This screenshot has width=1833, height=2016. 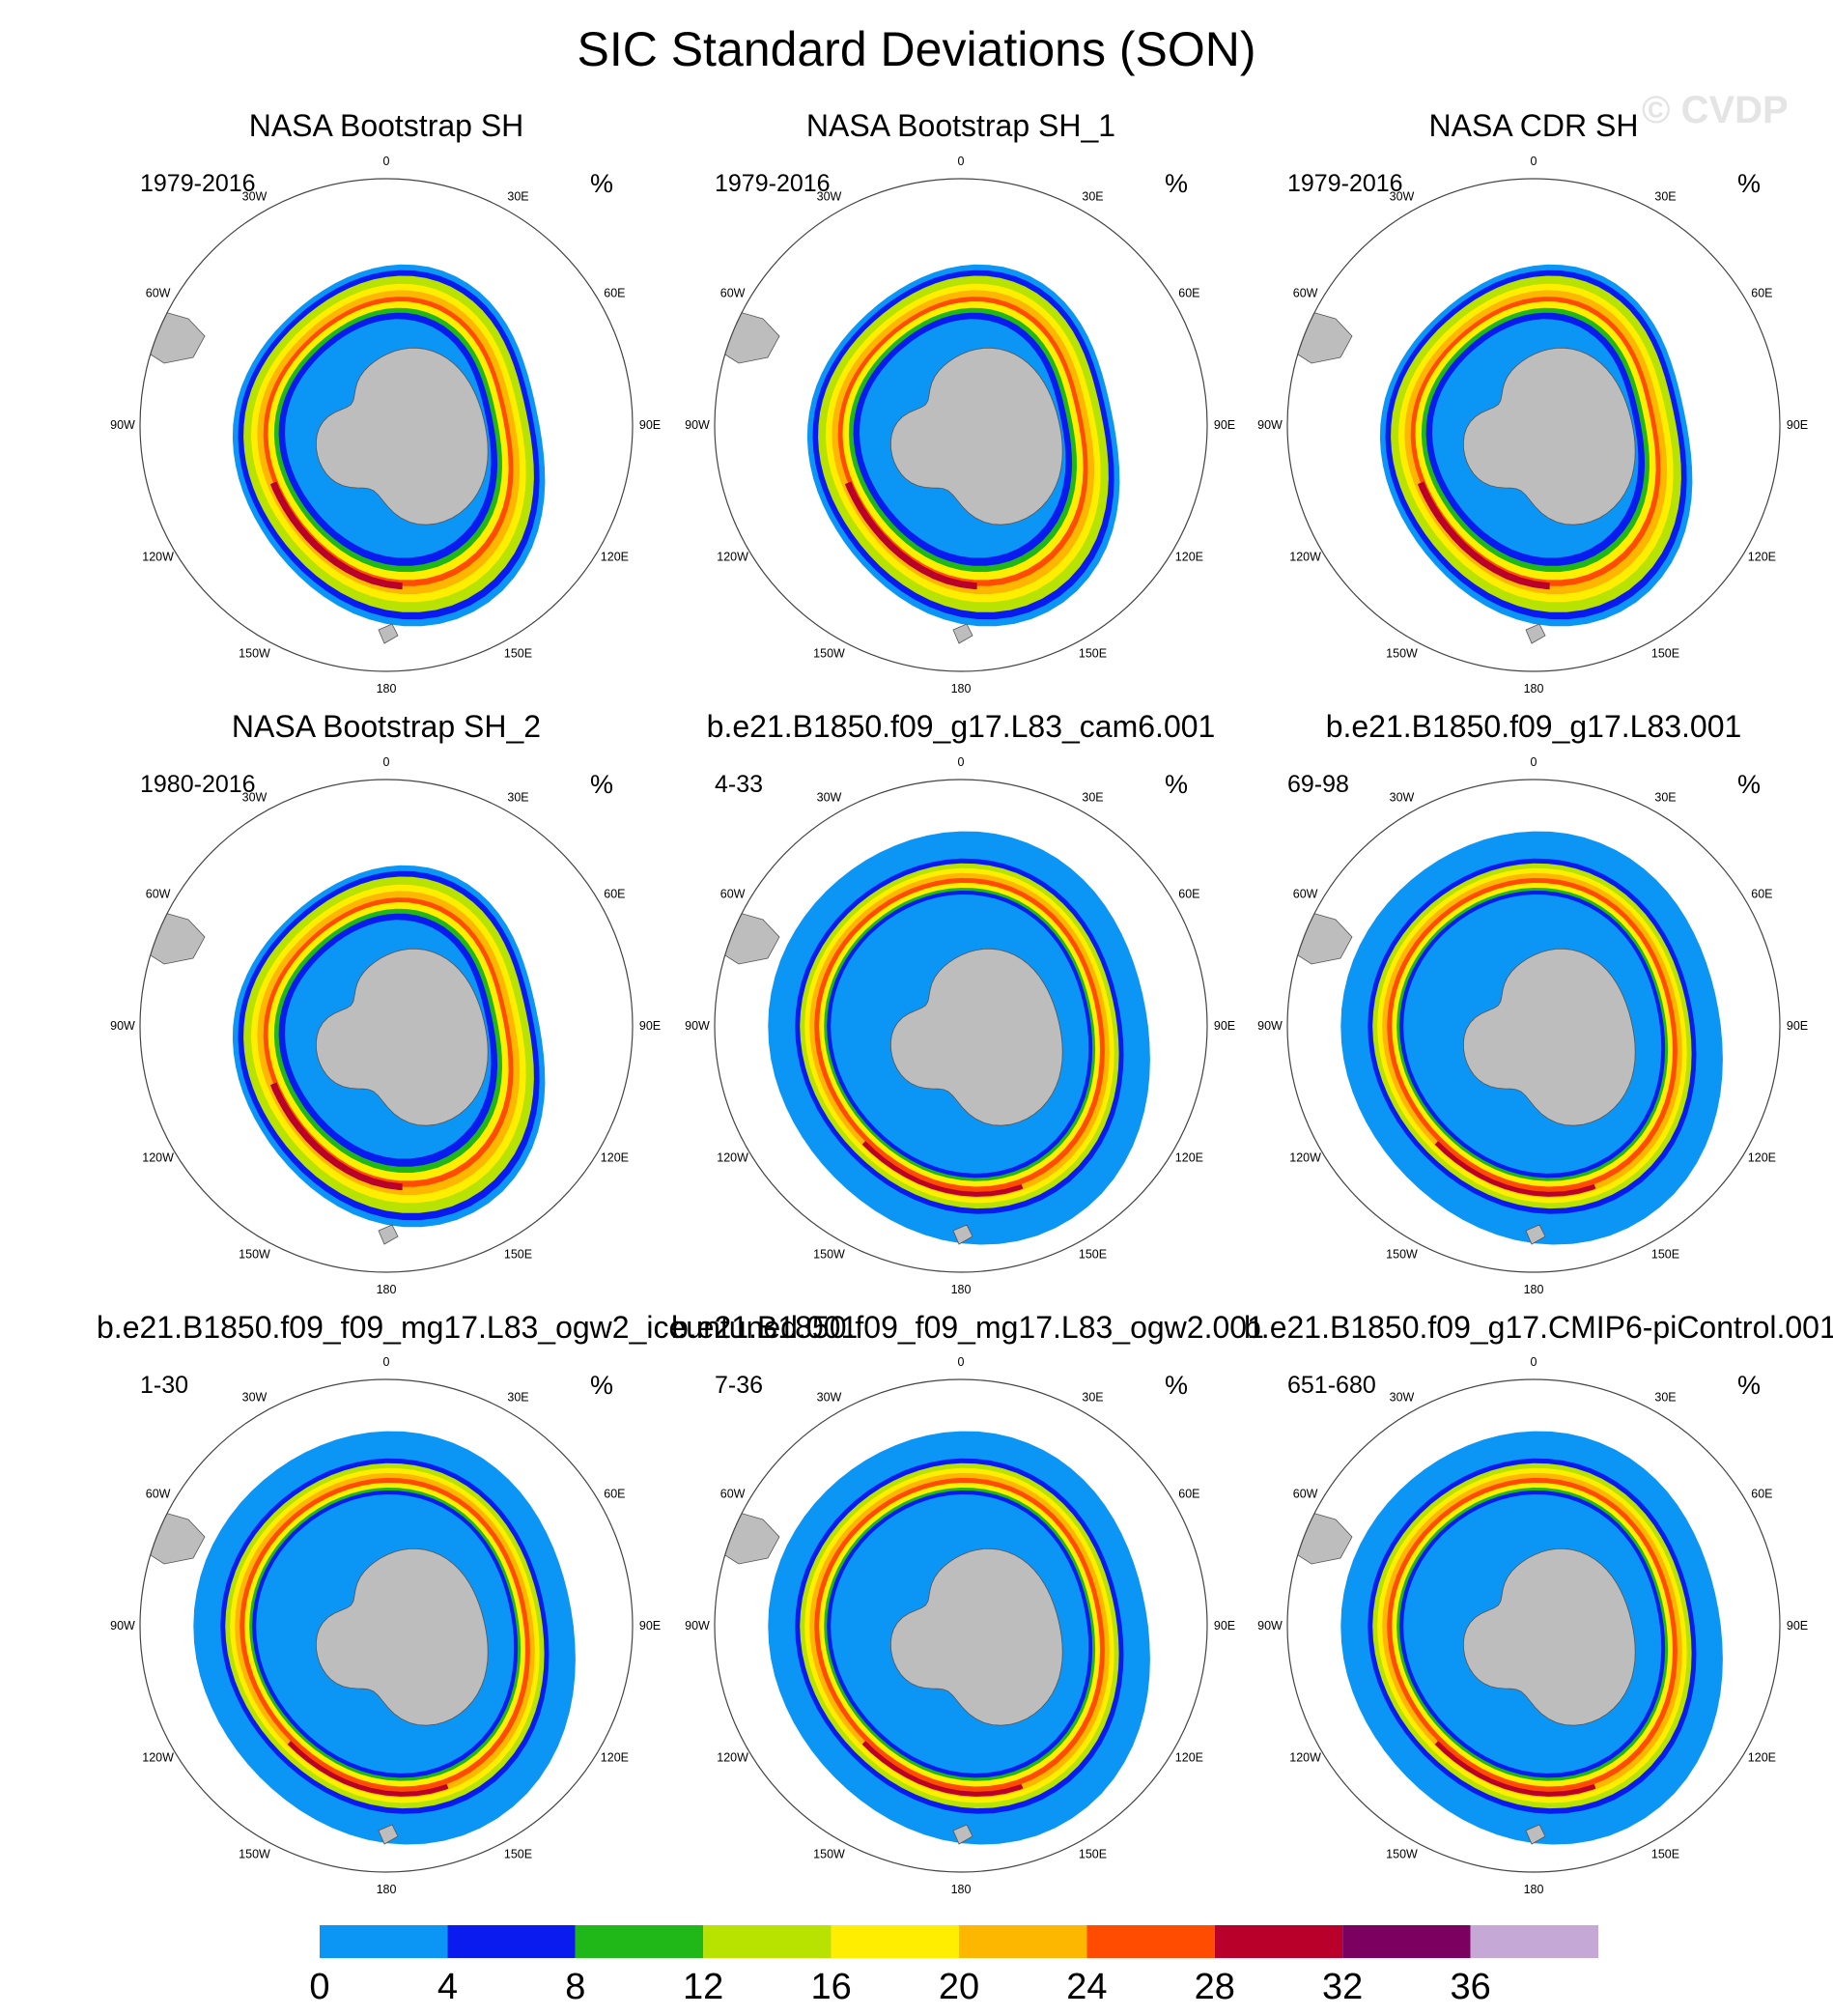 I want to click on colorbar-label: 8, so click(x=575, y=1987).